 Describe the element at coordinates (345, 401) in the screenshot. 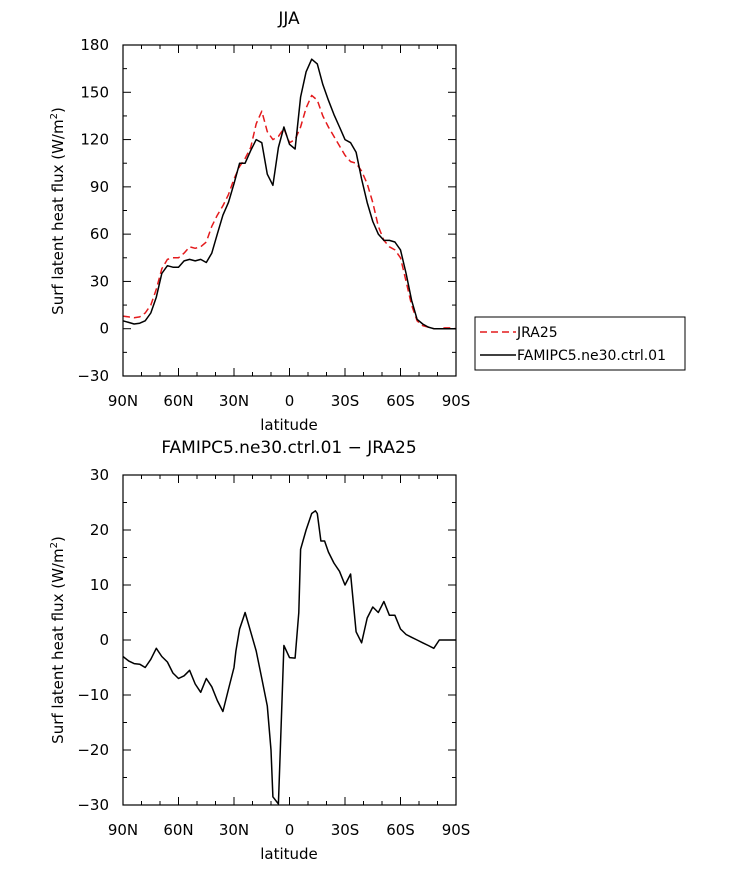

I see `top-xtick-label: 30S` at that location.